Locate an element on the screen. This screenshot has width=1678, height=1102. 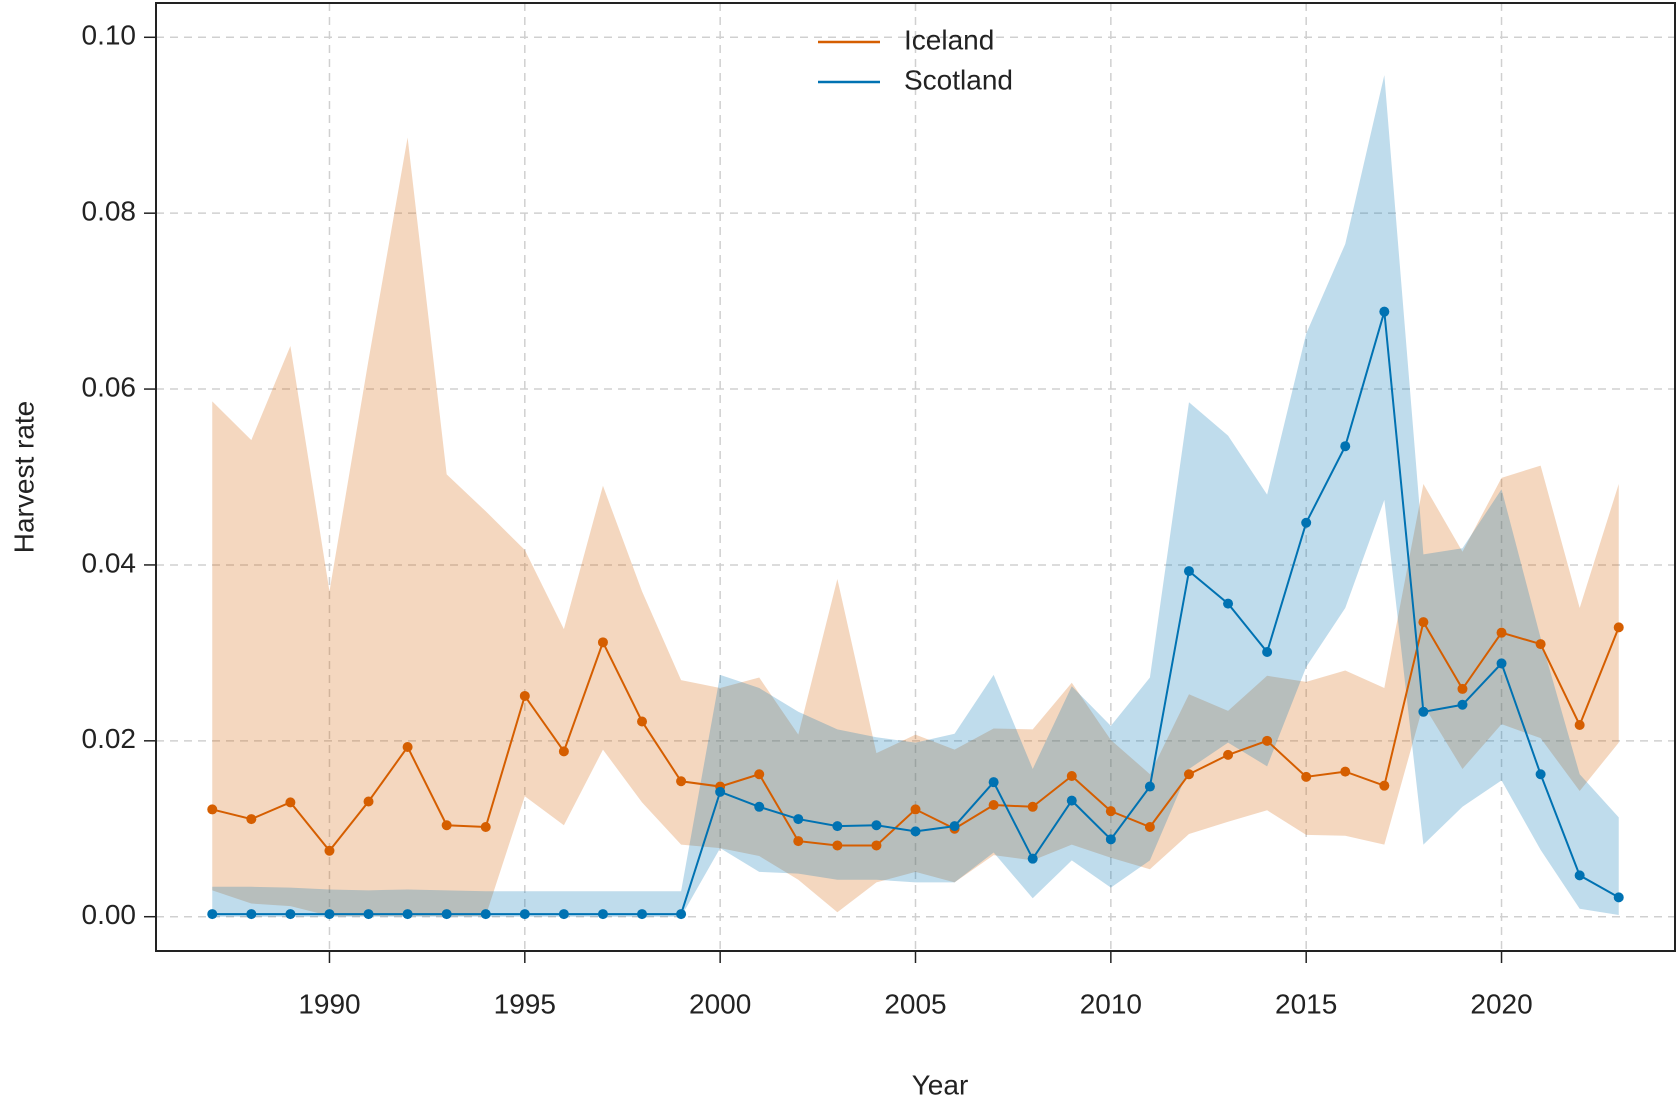
y-tick-label: 0.00 is located at coordinates (109, 914).